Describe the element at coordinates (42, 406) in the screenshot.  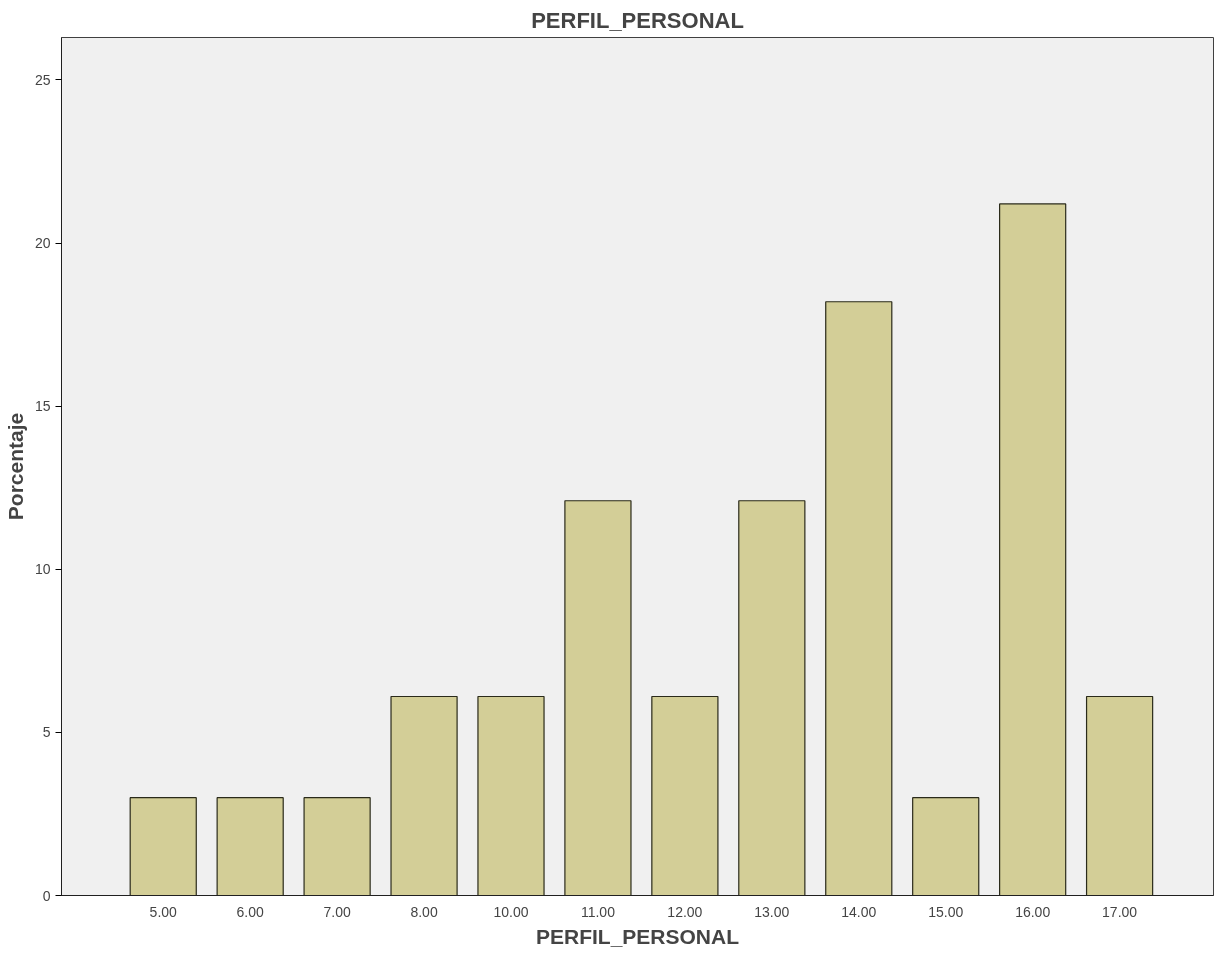
I see `y-tick-label: 15` at that location.